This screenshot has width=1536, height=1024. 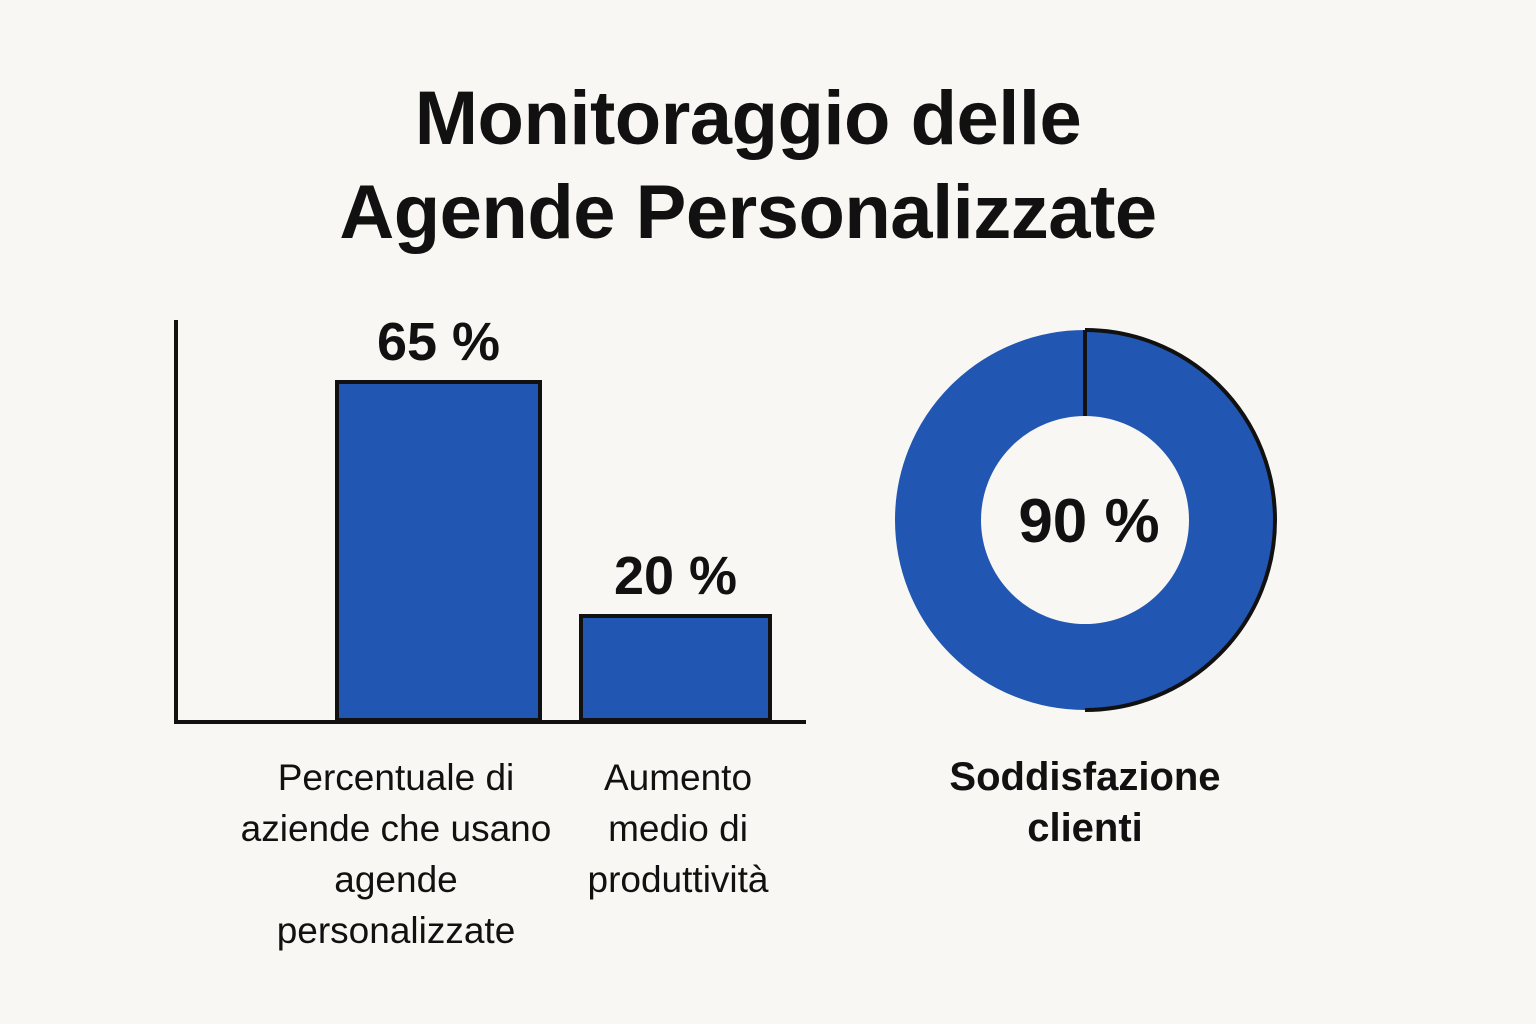 I want to click on title-line-2: Agende Personalizzate, so click(x=748, y=212).